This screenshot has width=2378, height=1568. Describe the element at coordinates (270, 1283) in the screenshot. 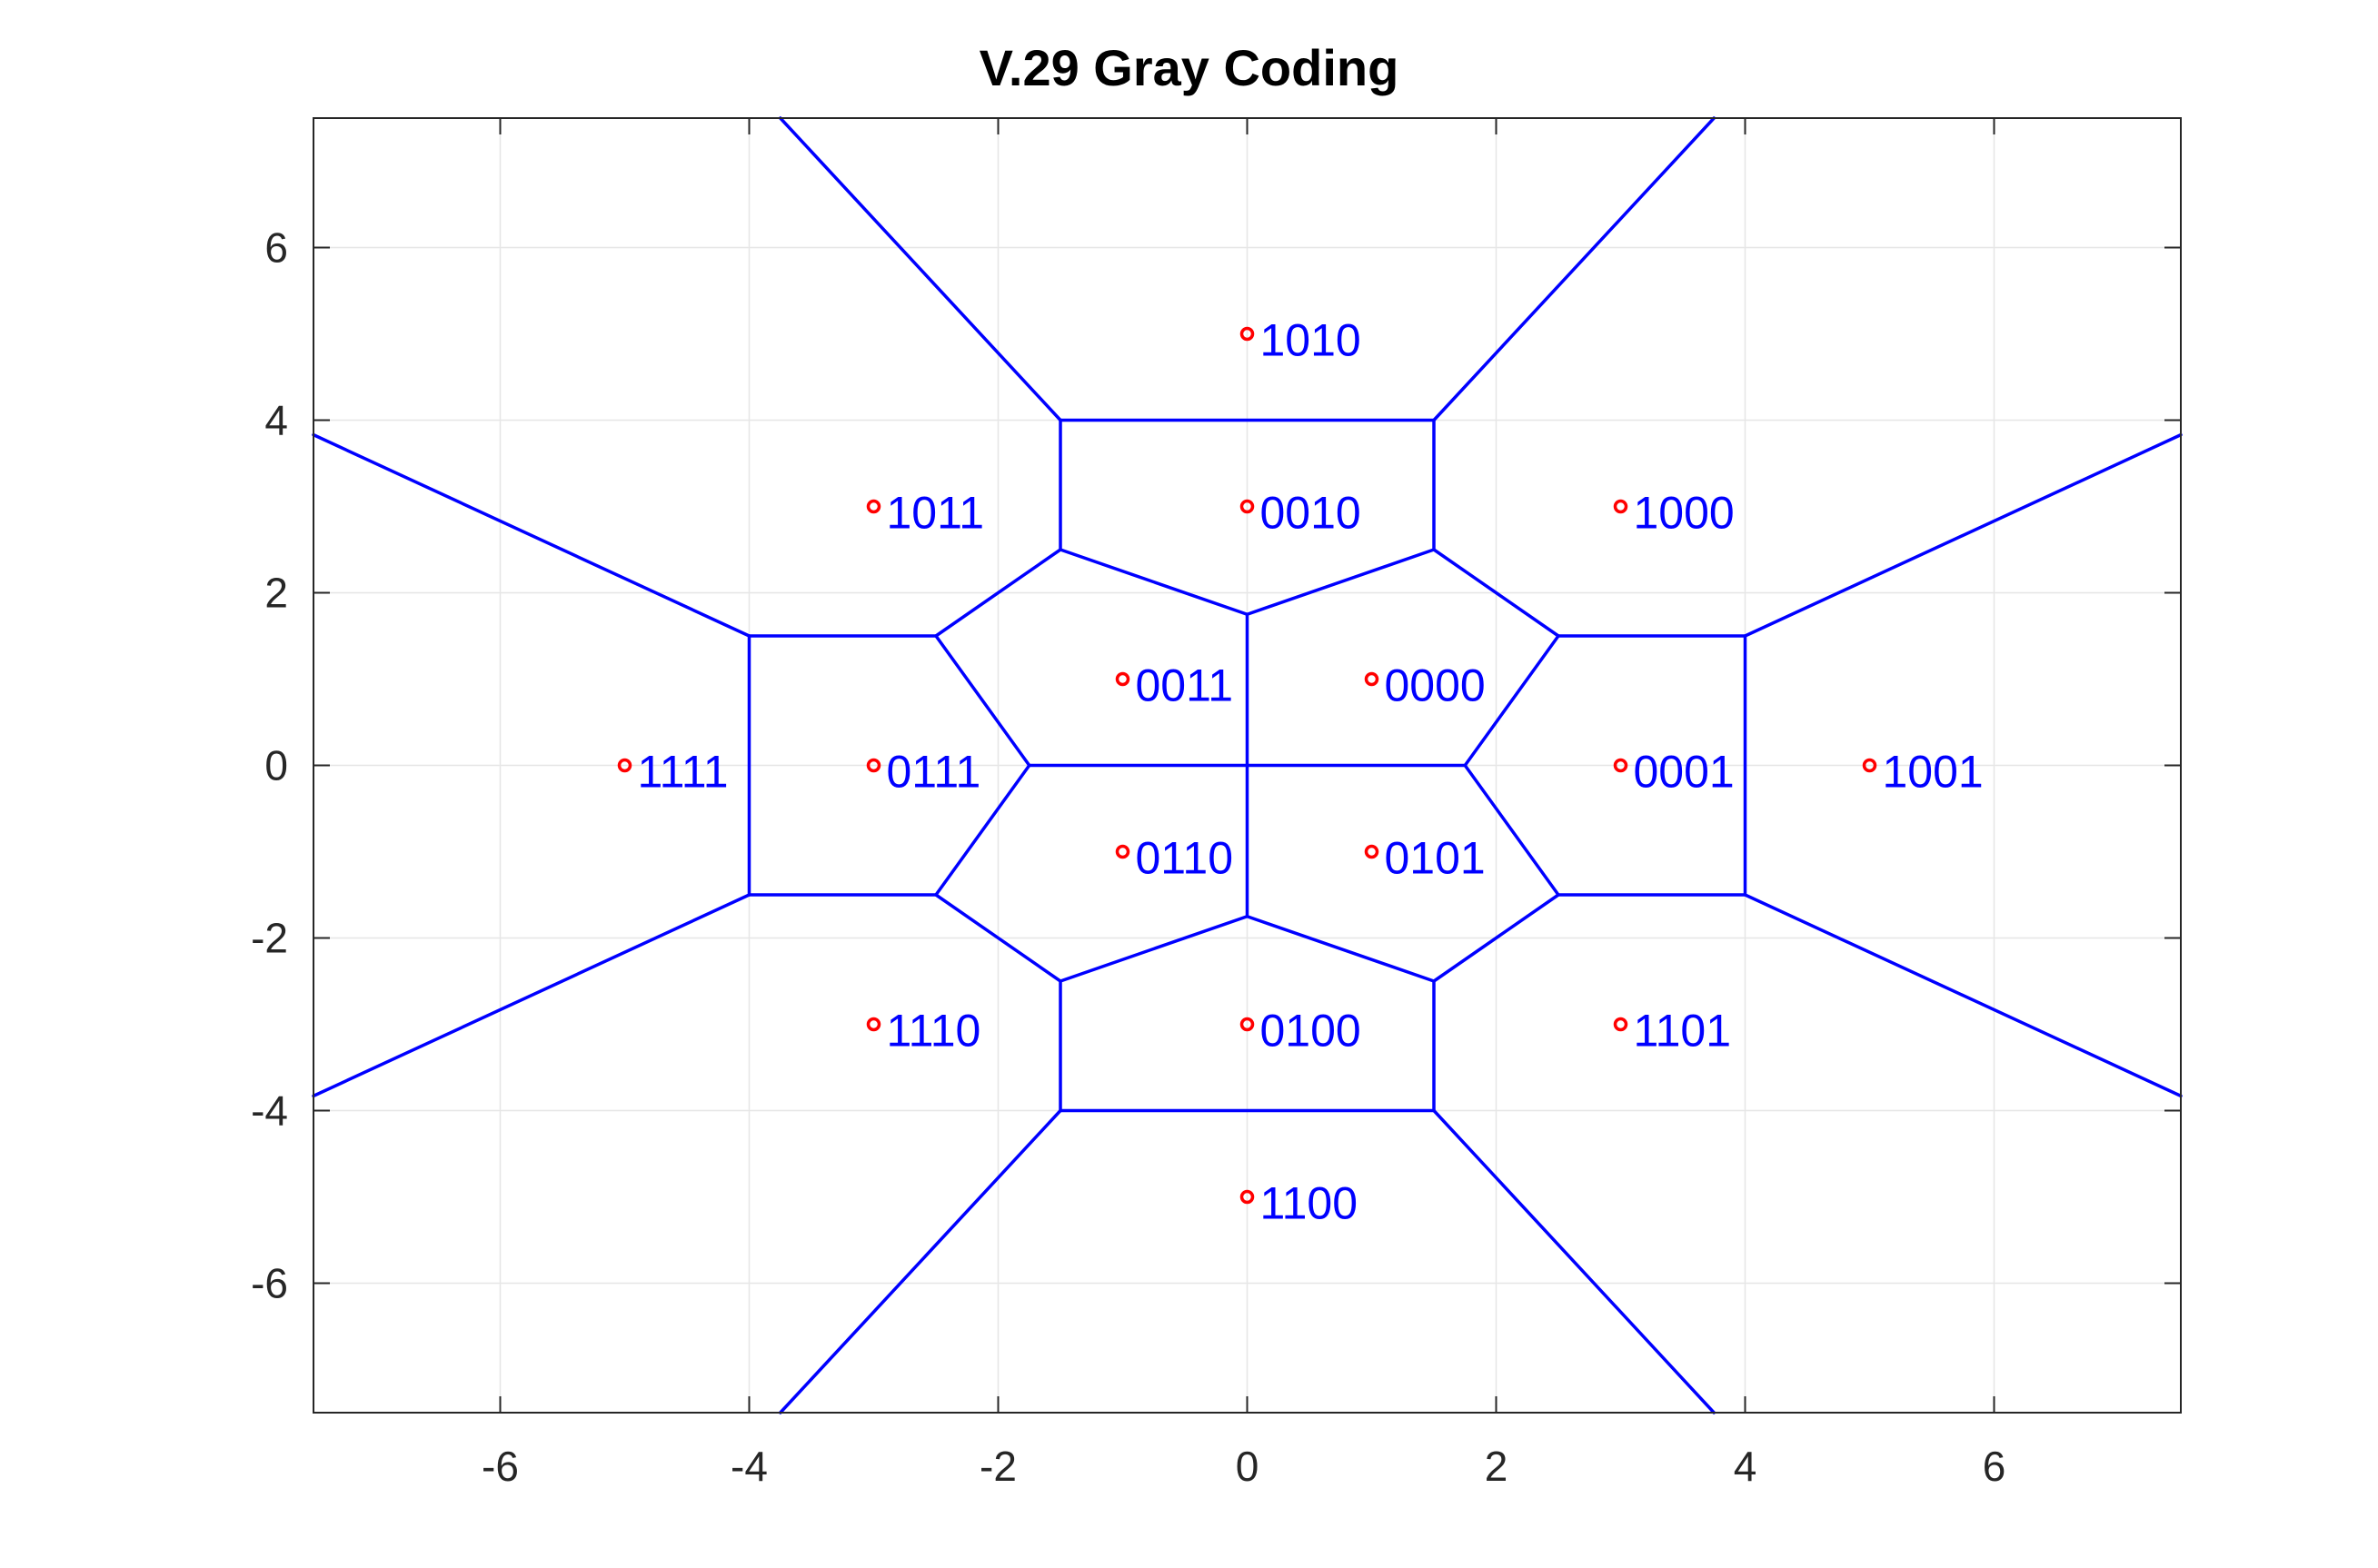

I see `y-tick-label: -6` at that location.